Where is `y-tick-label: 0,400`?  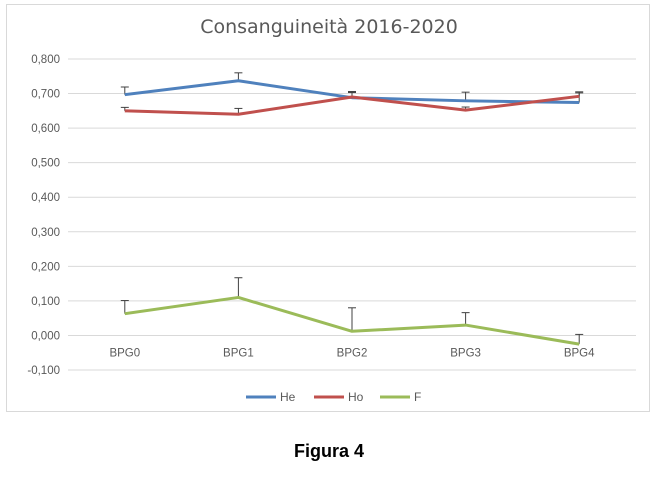 y-tick-label: 0,400 is located at coordinates (45, 198).